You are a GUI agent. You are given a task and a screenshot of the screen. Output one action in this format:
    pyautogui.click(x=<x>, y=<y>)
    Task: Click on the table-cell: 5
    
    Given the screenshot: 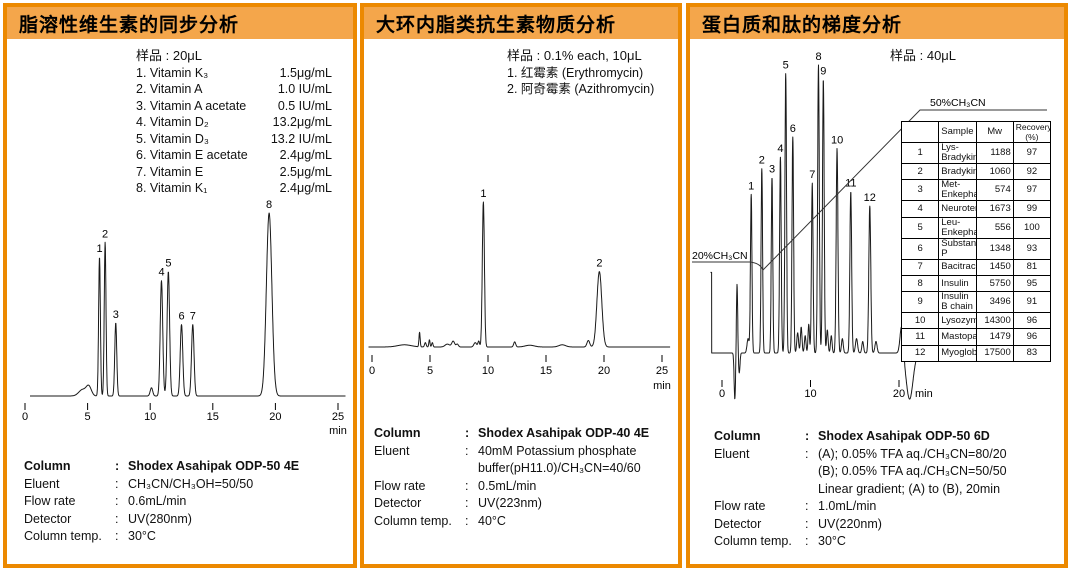 What is the action you would take?
    pyautogui.click(x=920, y=227)
    